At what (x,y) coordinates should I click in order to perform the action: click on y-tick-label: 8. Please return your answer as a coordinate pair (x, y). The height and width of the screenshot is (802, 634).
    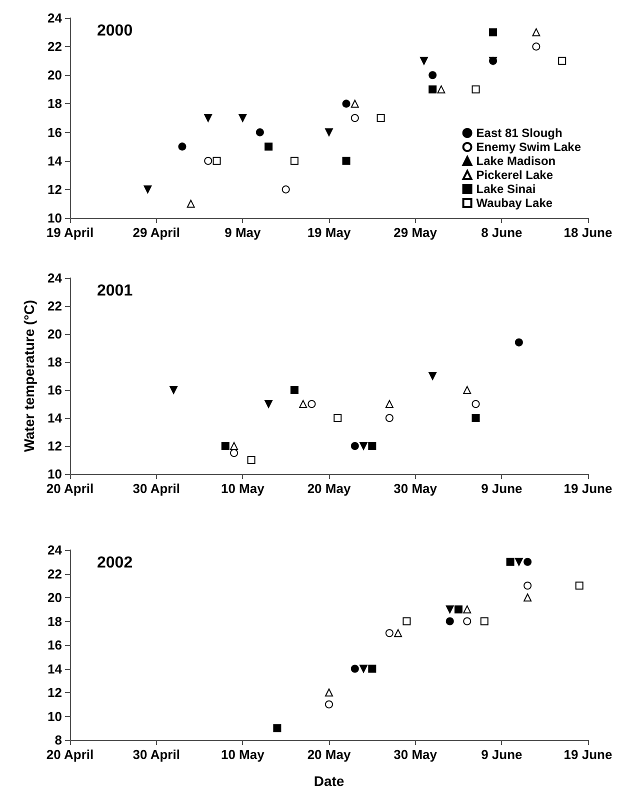
    Looking at the image, I should click on (58, 740).